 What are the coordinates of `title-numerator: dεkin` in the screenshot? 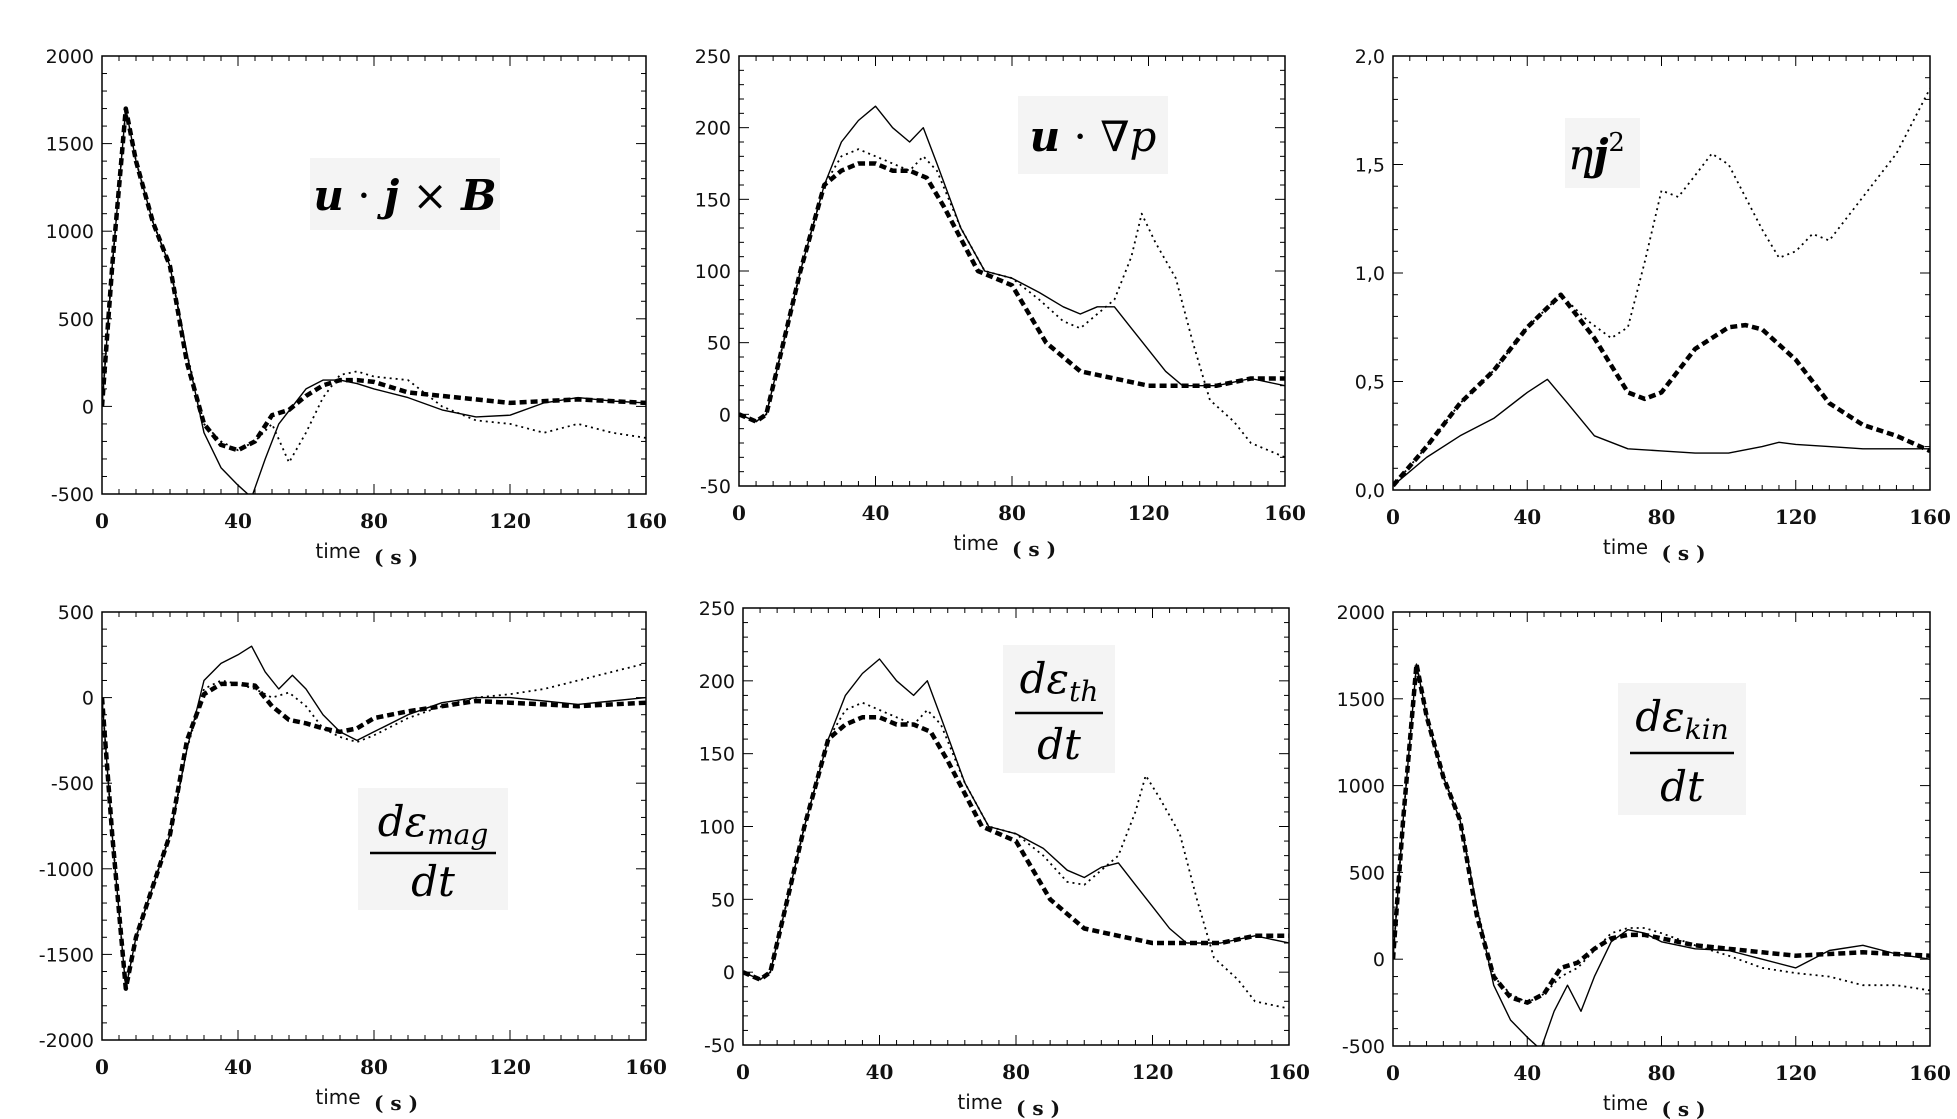 It's located at (1681, 719).